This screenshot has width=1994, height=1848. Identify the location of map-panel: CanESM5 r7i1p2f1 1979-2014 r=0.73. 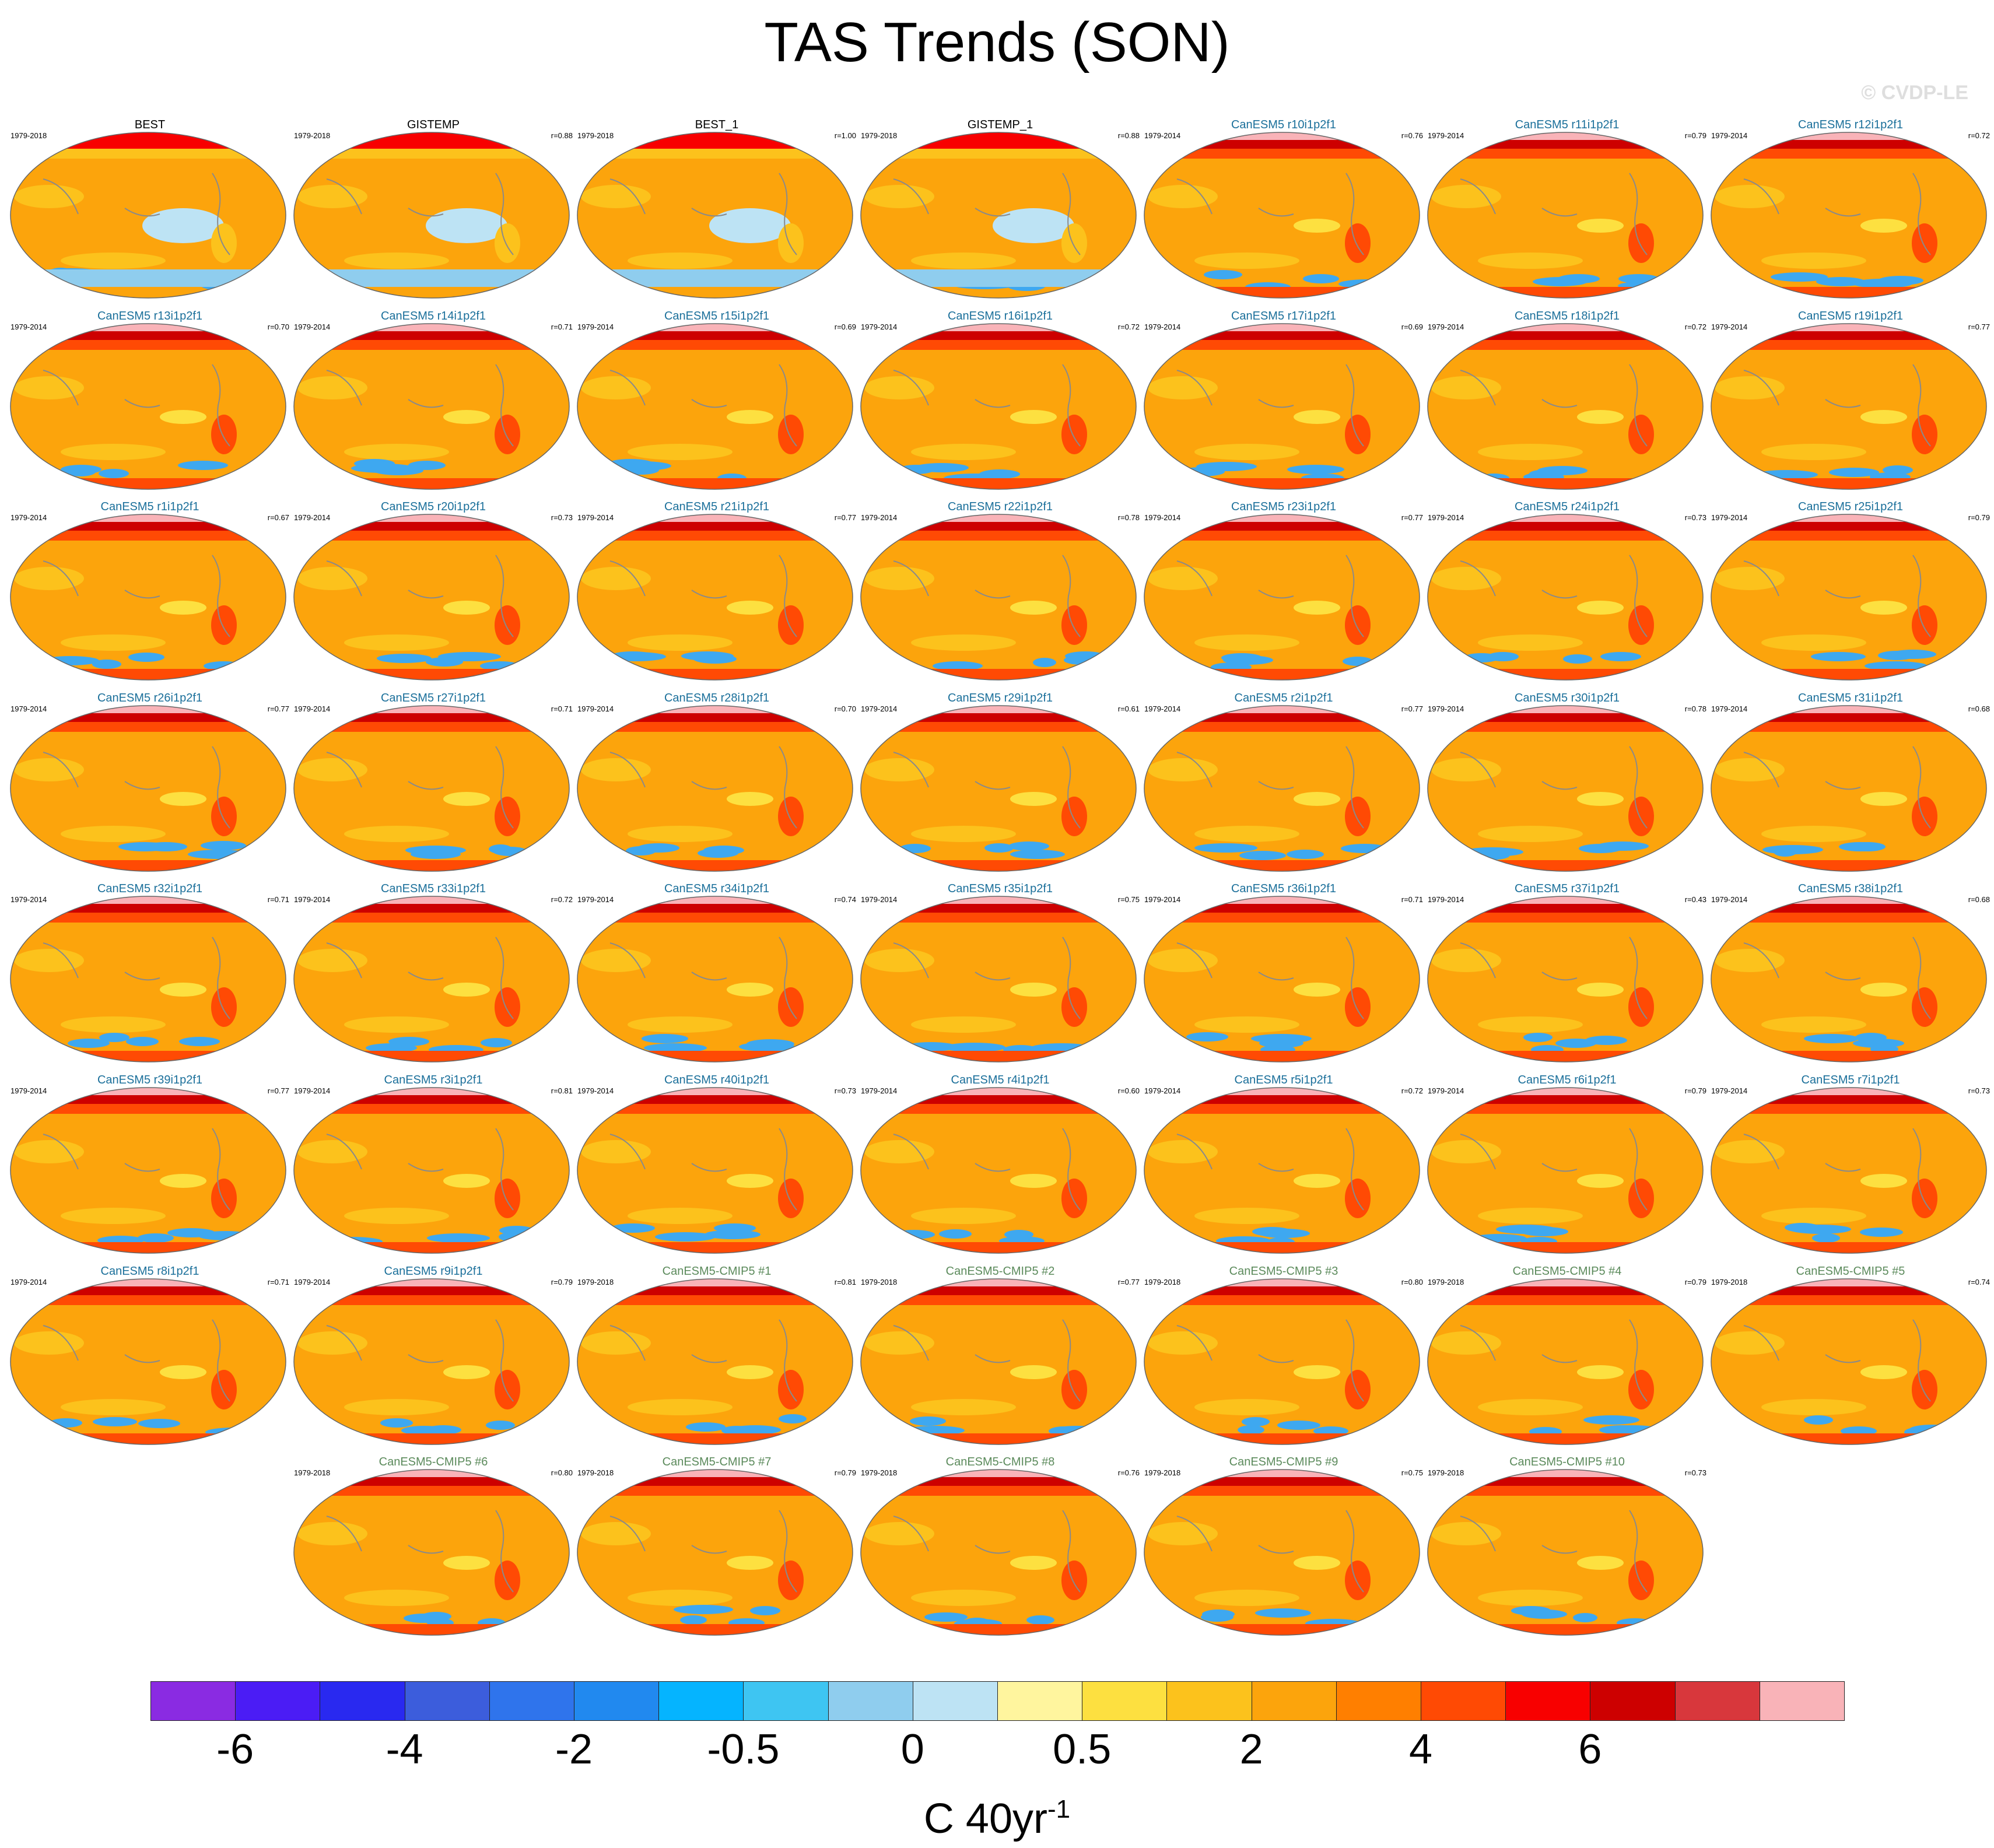
(1850, 1169).